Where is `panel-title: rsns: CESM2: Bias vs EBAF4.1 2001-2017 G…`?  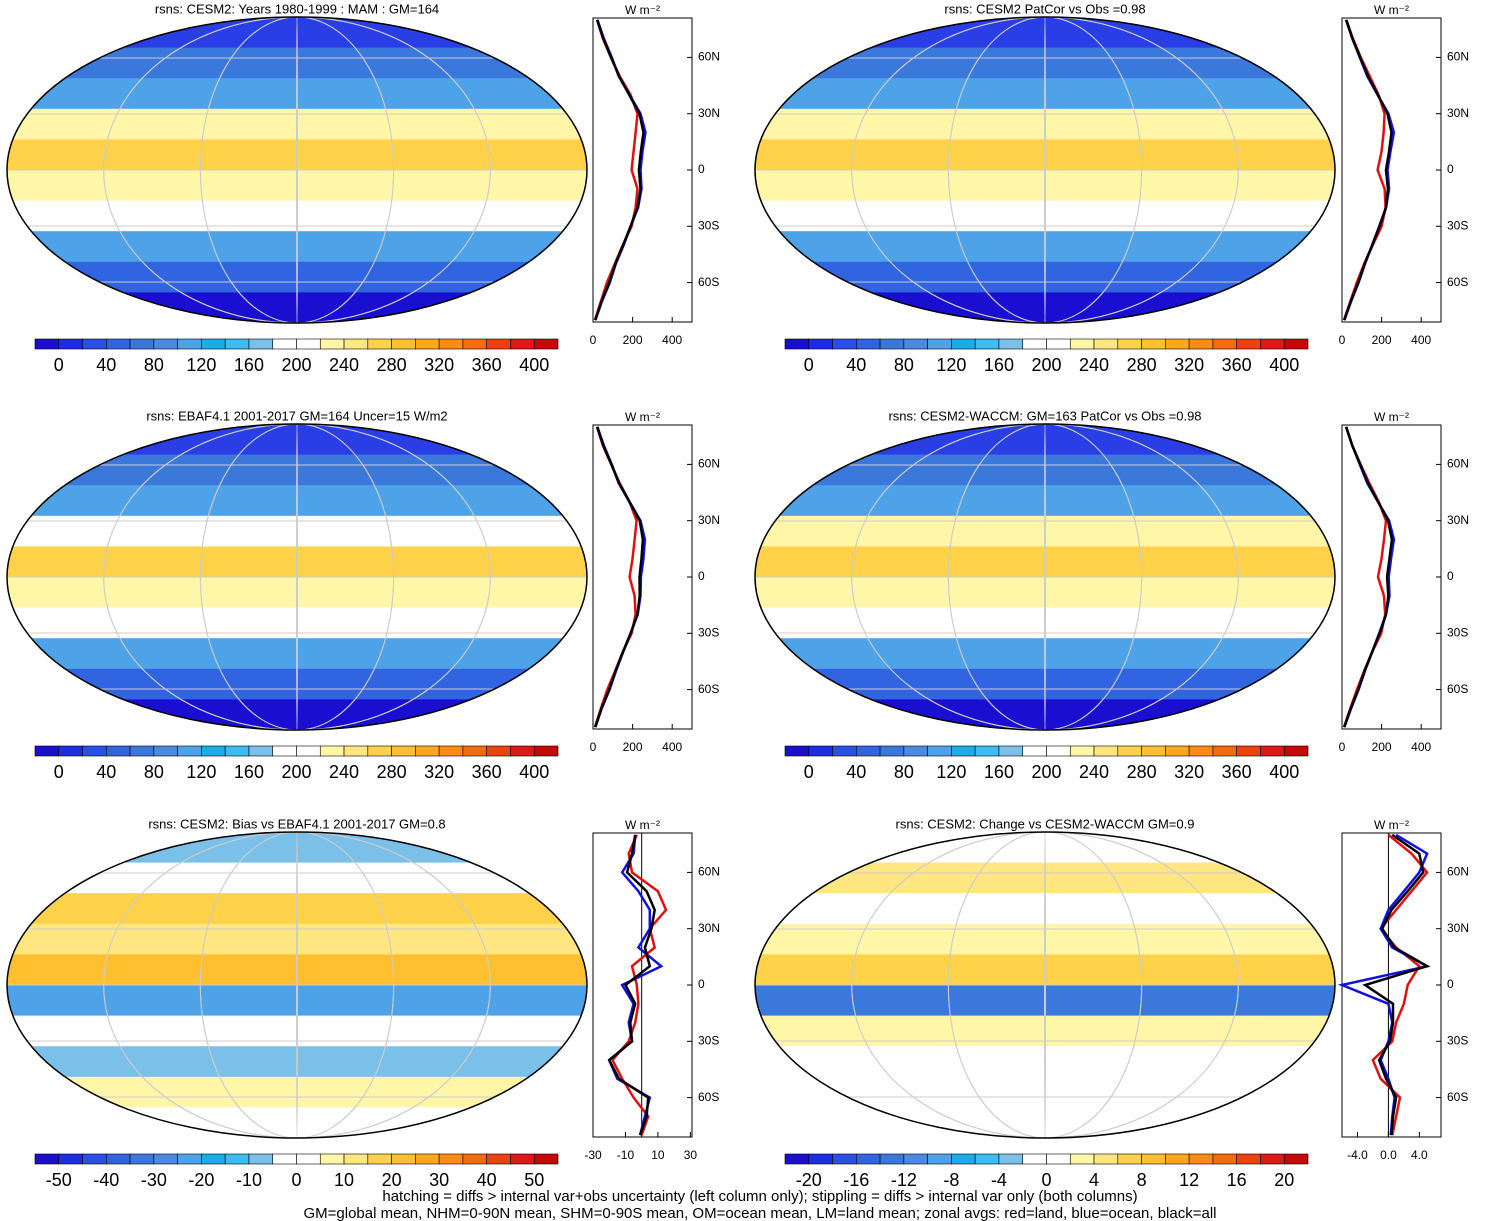
panel-title: rsns: CESM2: Bias vs EBAF4.1 2001-2017 G… is located at coordinates (296, 823).